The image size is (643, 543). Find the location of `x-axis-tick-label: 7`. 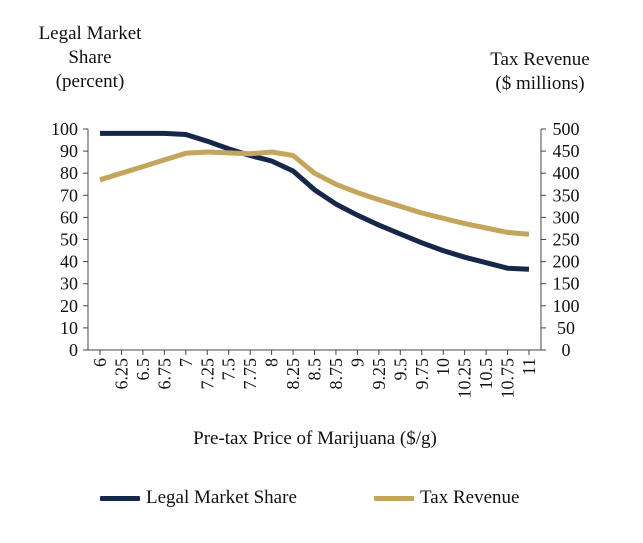

x-axis-tick-label: 7 is located at coordinates (186, 362).